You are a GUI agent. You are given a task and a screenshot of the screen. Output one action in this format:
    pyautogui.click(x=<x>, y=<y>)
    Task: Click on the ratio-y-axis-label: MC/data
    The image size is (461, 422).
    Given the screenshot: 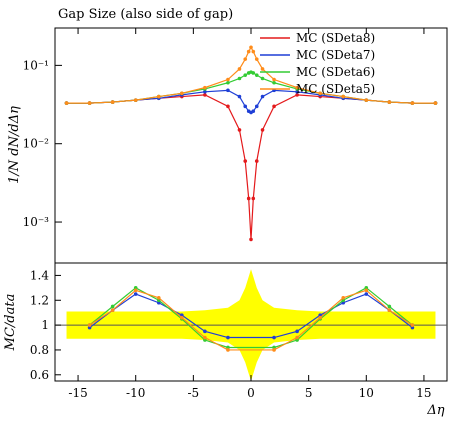 What is the action you would take?
    pyautogui.click(x=10, y=323)
    